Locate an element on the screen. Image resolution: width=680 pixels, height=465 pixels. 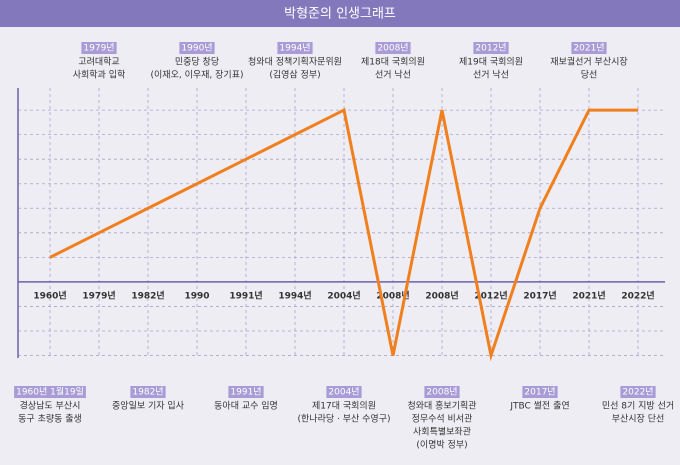
year-label: 1990년 is located at coordinates (196, 48).